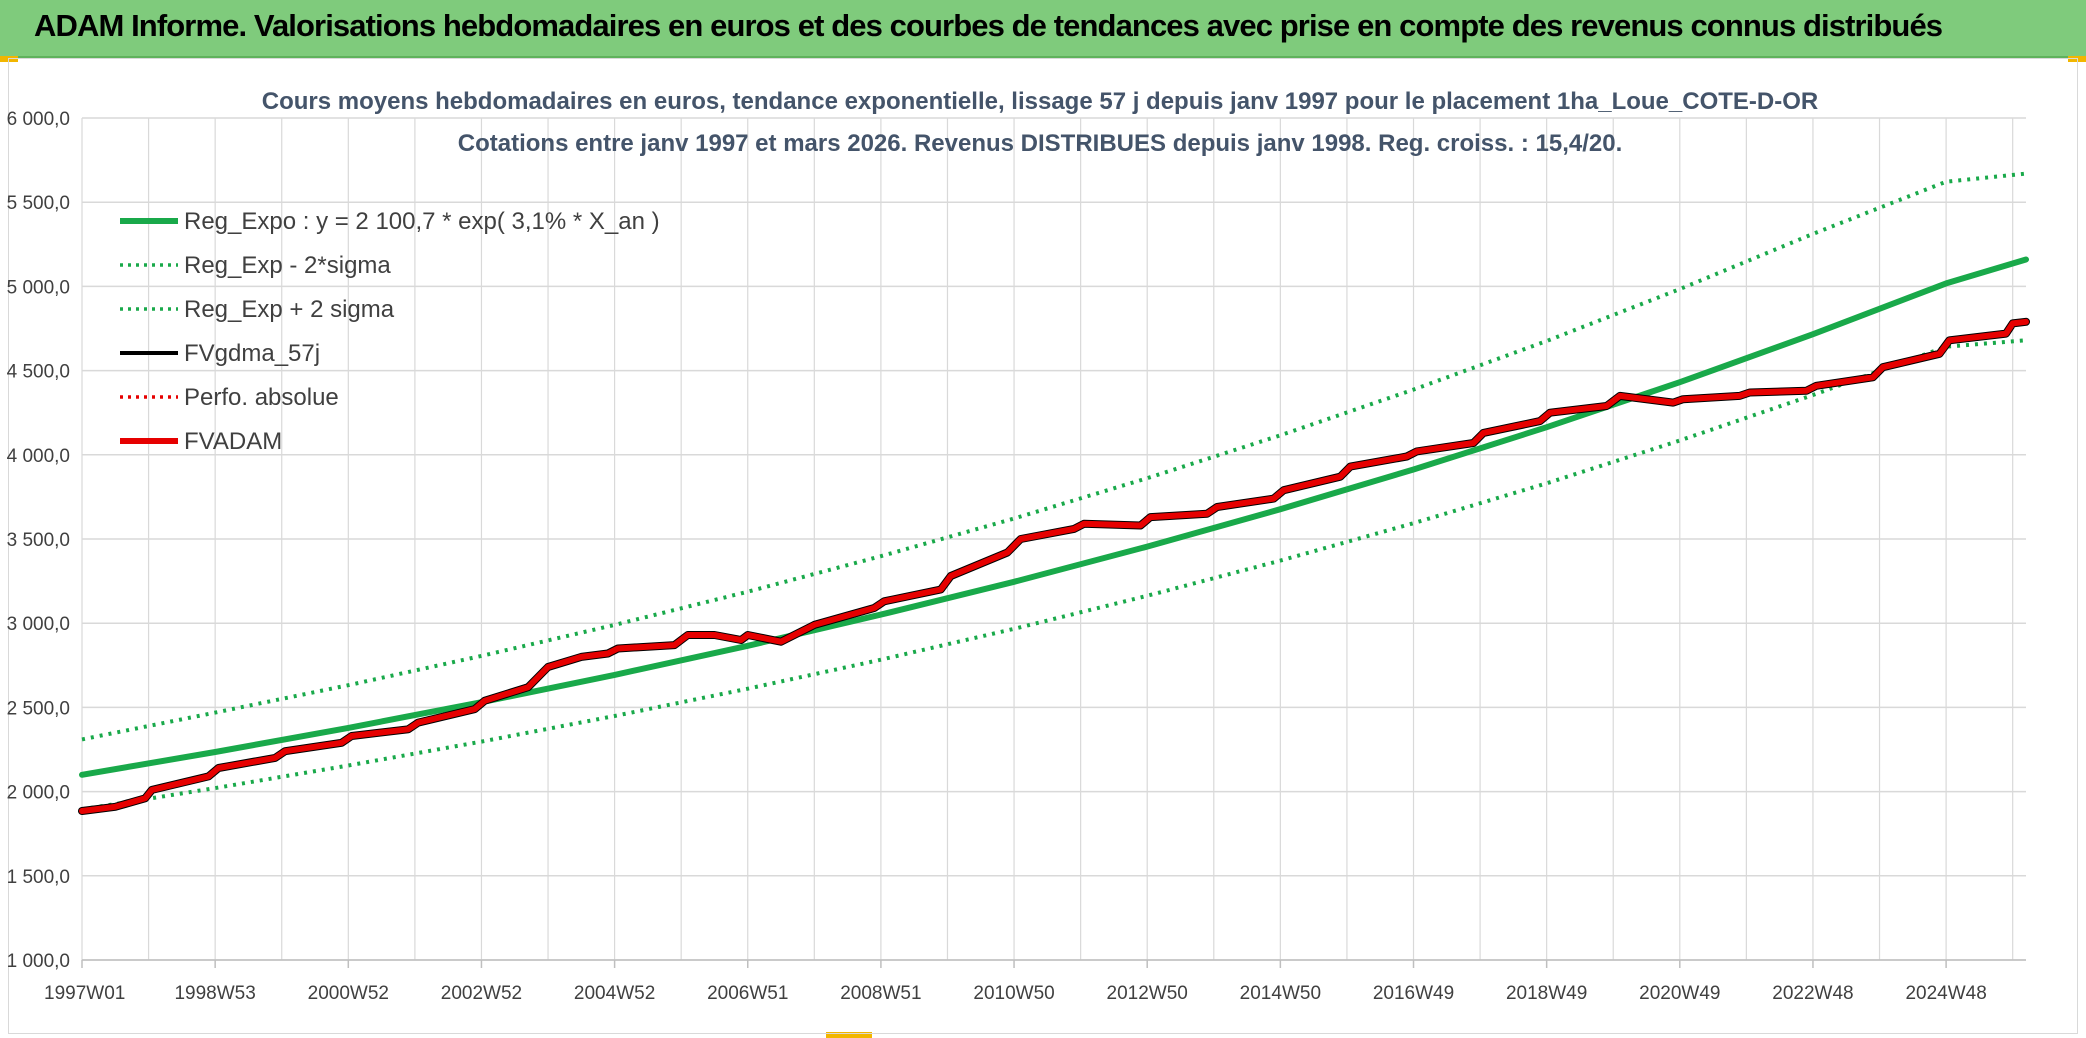 The image size is (2086, 1038). What do you see at coordinates (84, 993) in the screenshot?
I see `x-tick-label: 1997W01` at bounding box center [84, 993].